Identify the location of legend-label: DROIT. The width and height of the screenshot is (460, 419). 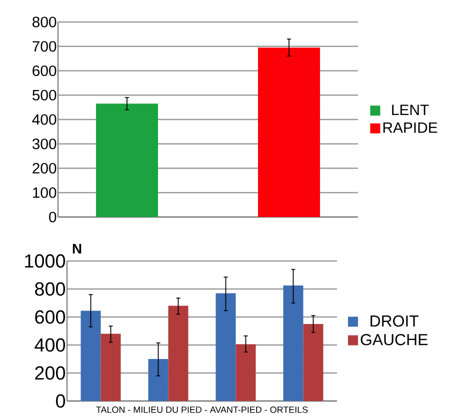
(394, 321).